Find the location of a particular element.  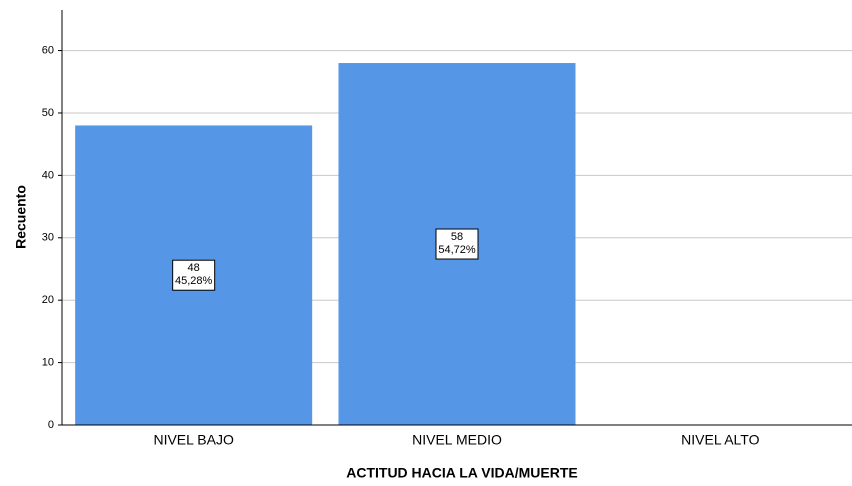

y-tick-label: 40 is located at coordinates (48, 175).